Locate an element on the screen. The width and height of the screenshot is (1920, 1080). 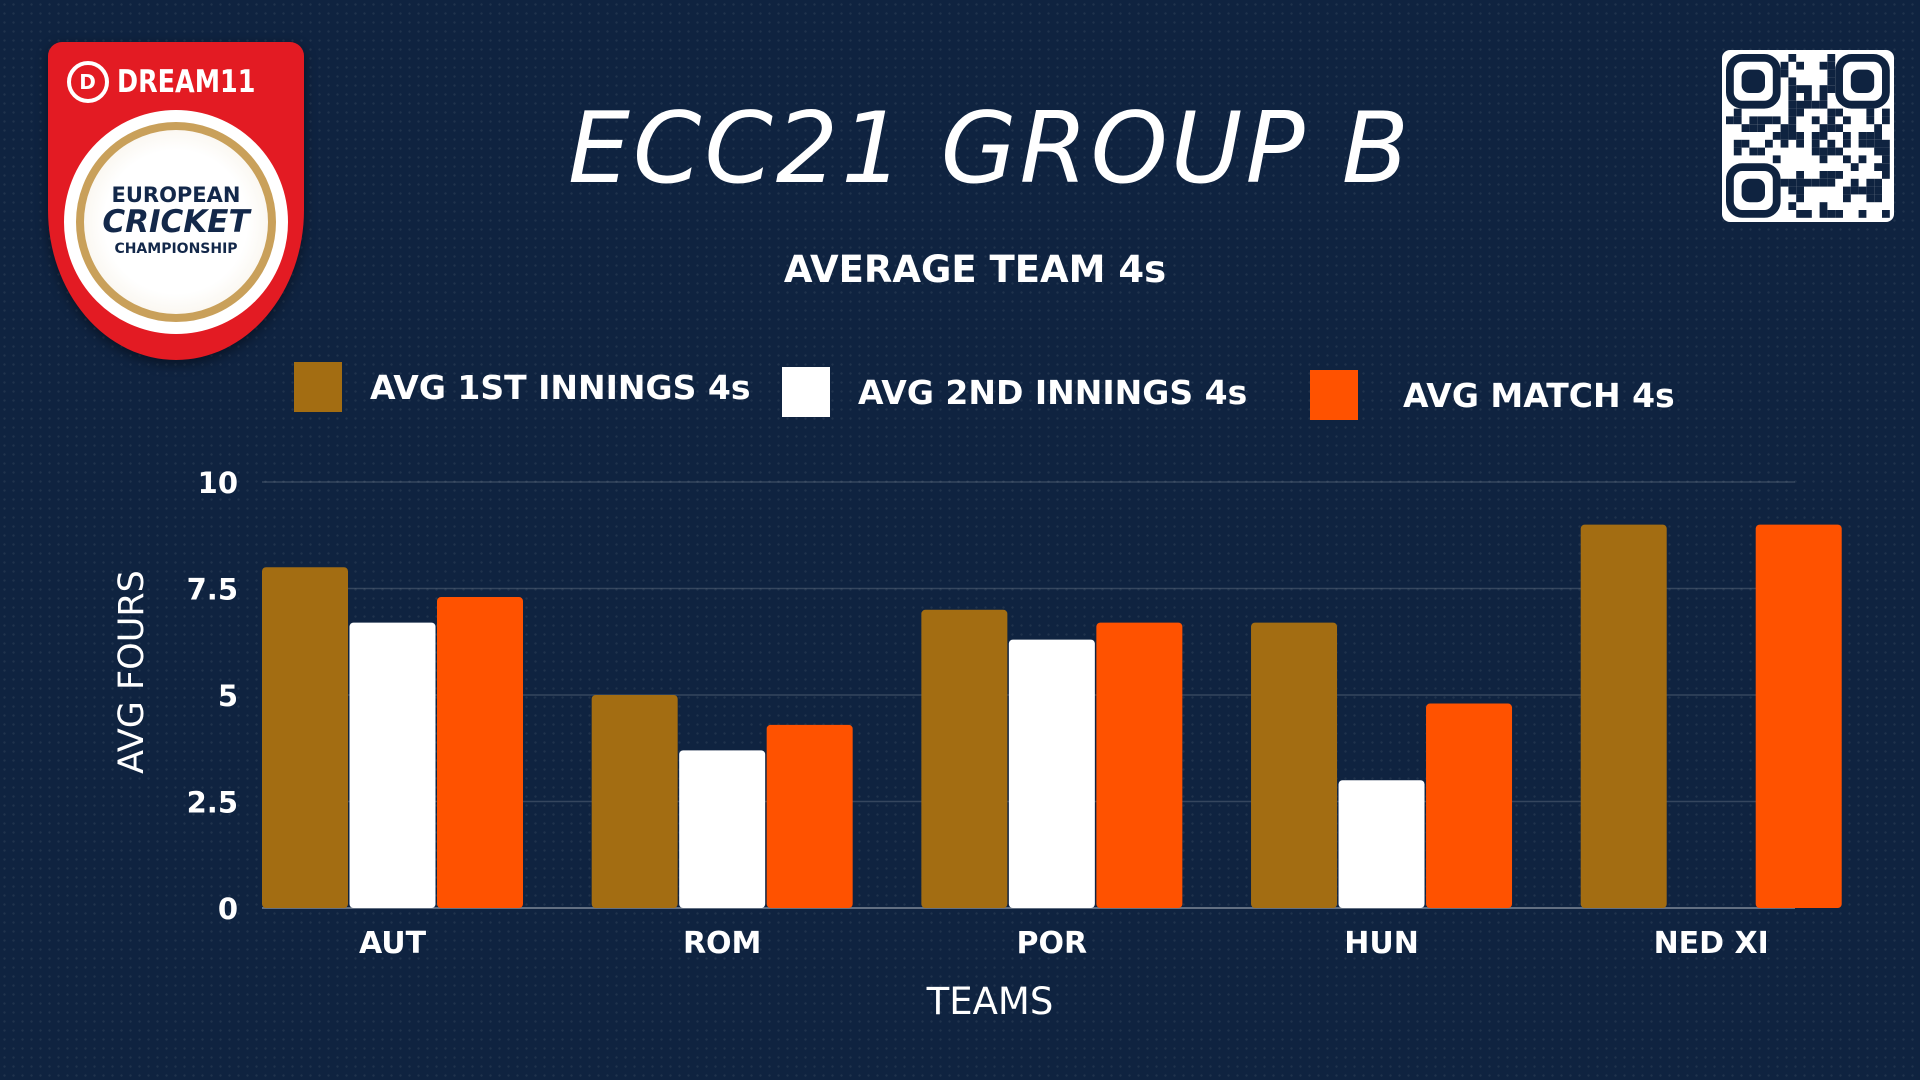
seal-line-3: CHAMPIONSHIP is located at coordinates (176, 249).